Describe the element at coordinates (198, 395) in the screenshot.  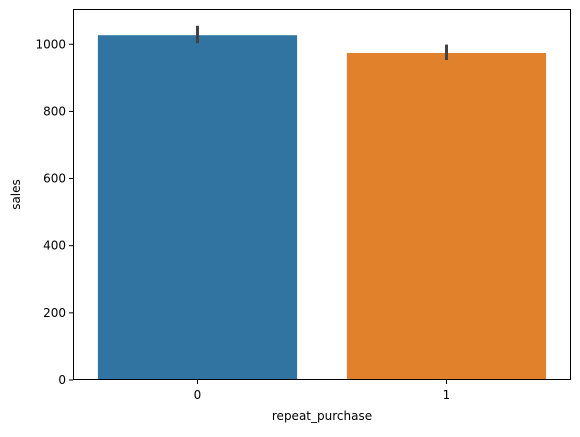
I see `x-tick-label-0: 0` at that location.